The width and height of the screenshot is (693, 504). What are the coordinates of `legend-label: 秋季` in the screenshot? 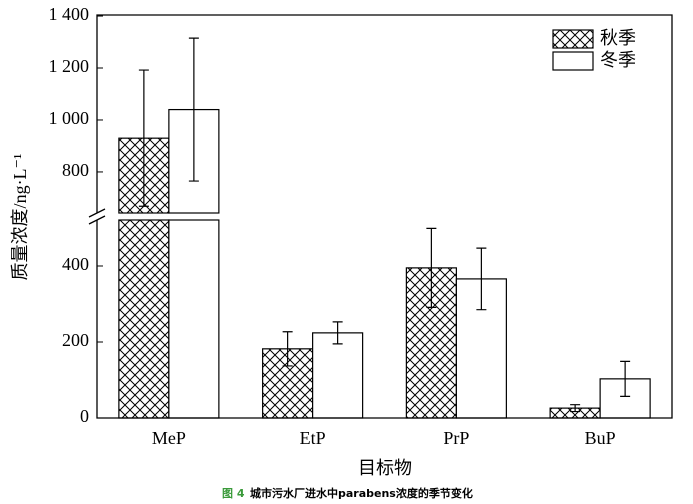 It's located at (618, 38).